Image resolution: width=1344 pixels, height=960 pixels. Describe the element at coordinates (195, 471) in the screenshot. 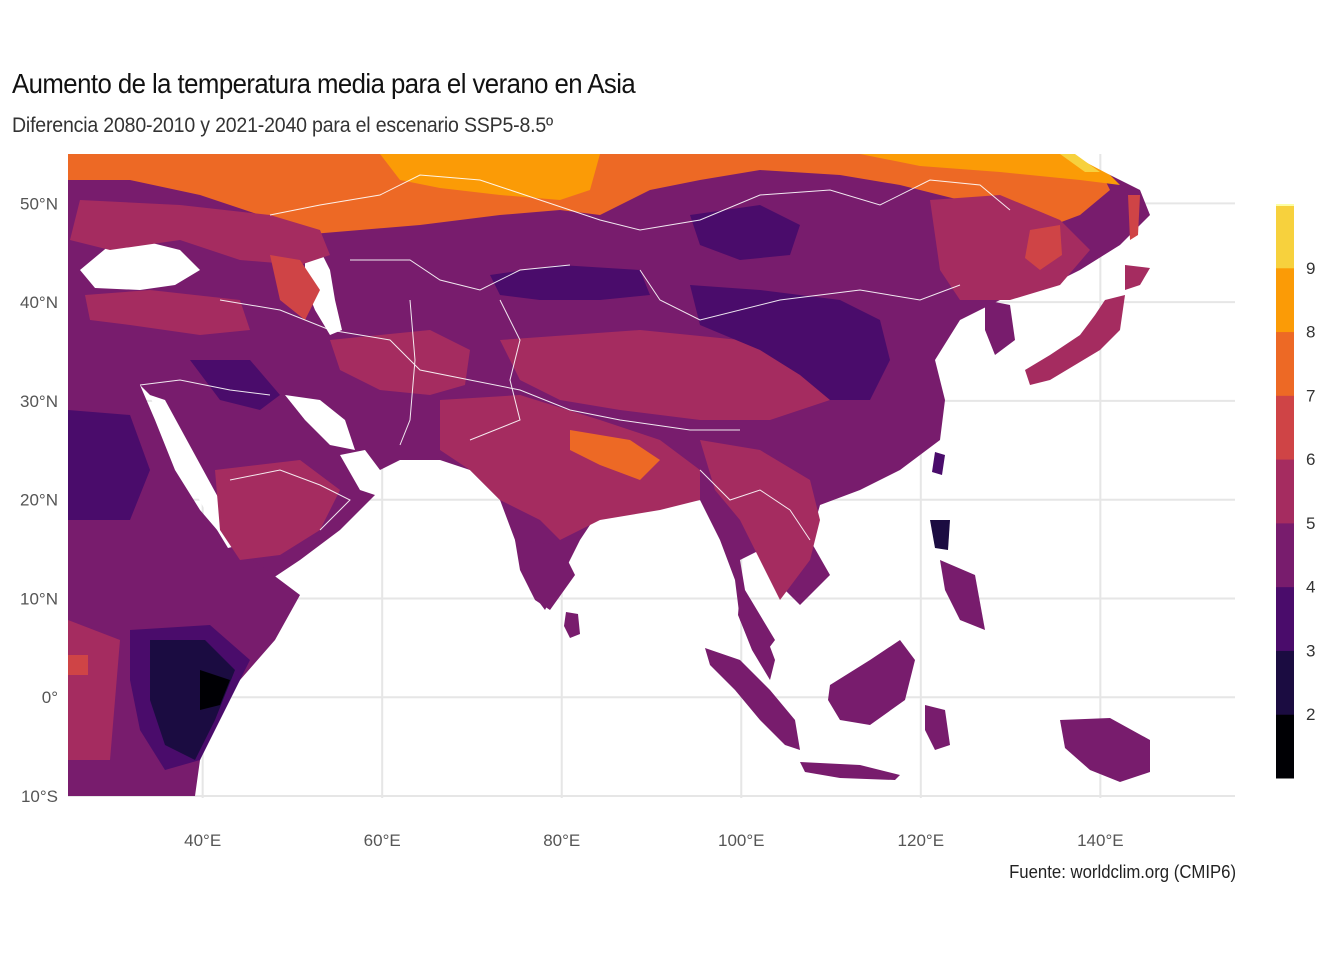

I see `red-sea` at that location.